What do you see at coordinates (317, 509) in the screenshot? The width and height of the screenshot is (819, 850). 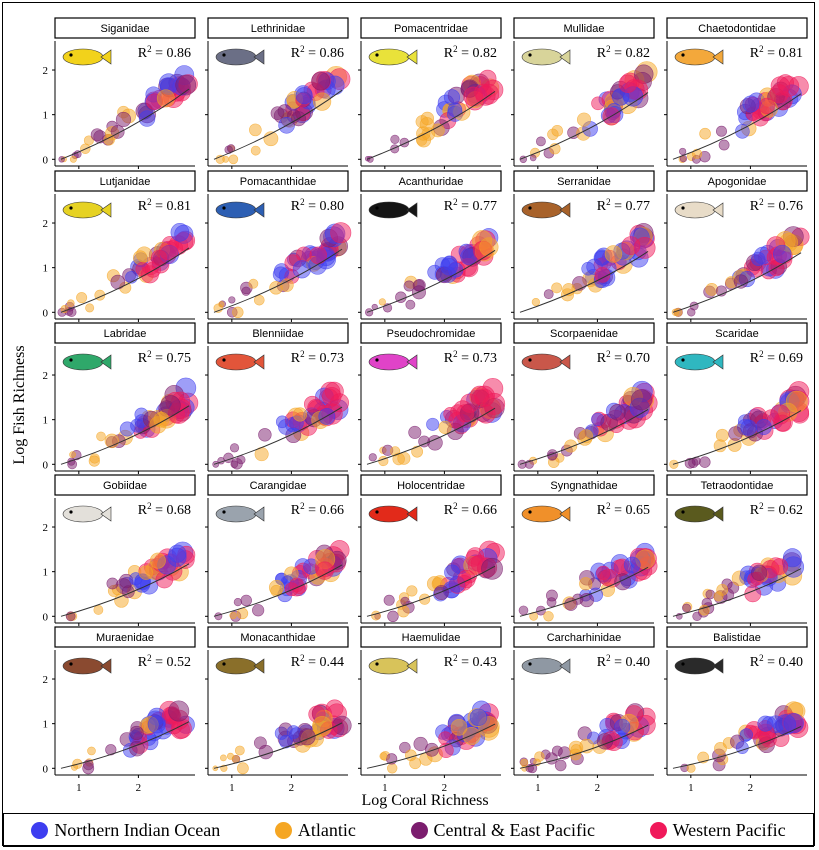 I see `r2-label: R2 = 0.66` at bounding box center [317, 509].